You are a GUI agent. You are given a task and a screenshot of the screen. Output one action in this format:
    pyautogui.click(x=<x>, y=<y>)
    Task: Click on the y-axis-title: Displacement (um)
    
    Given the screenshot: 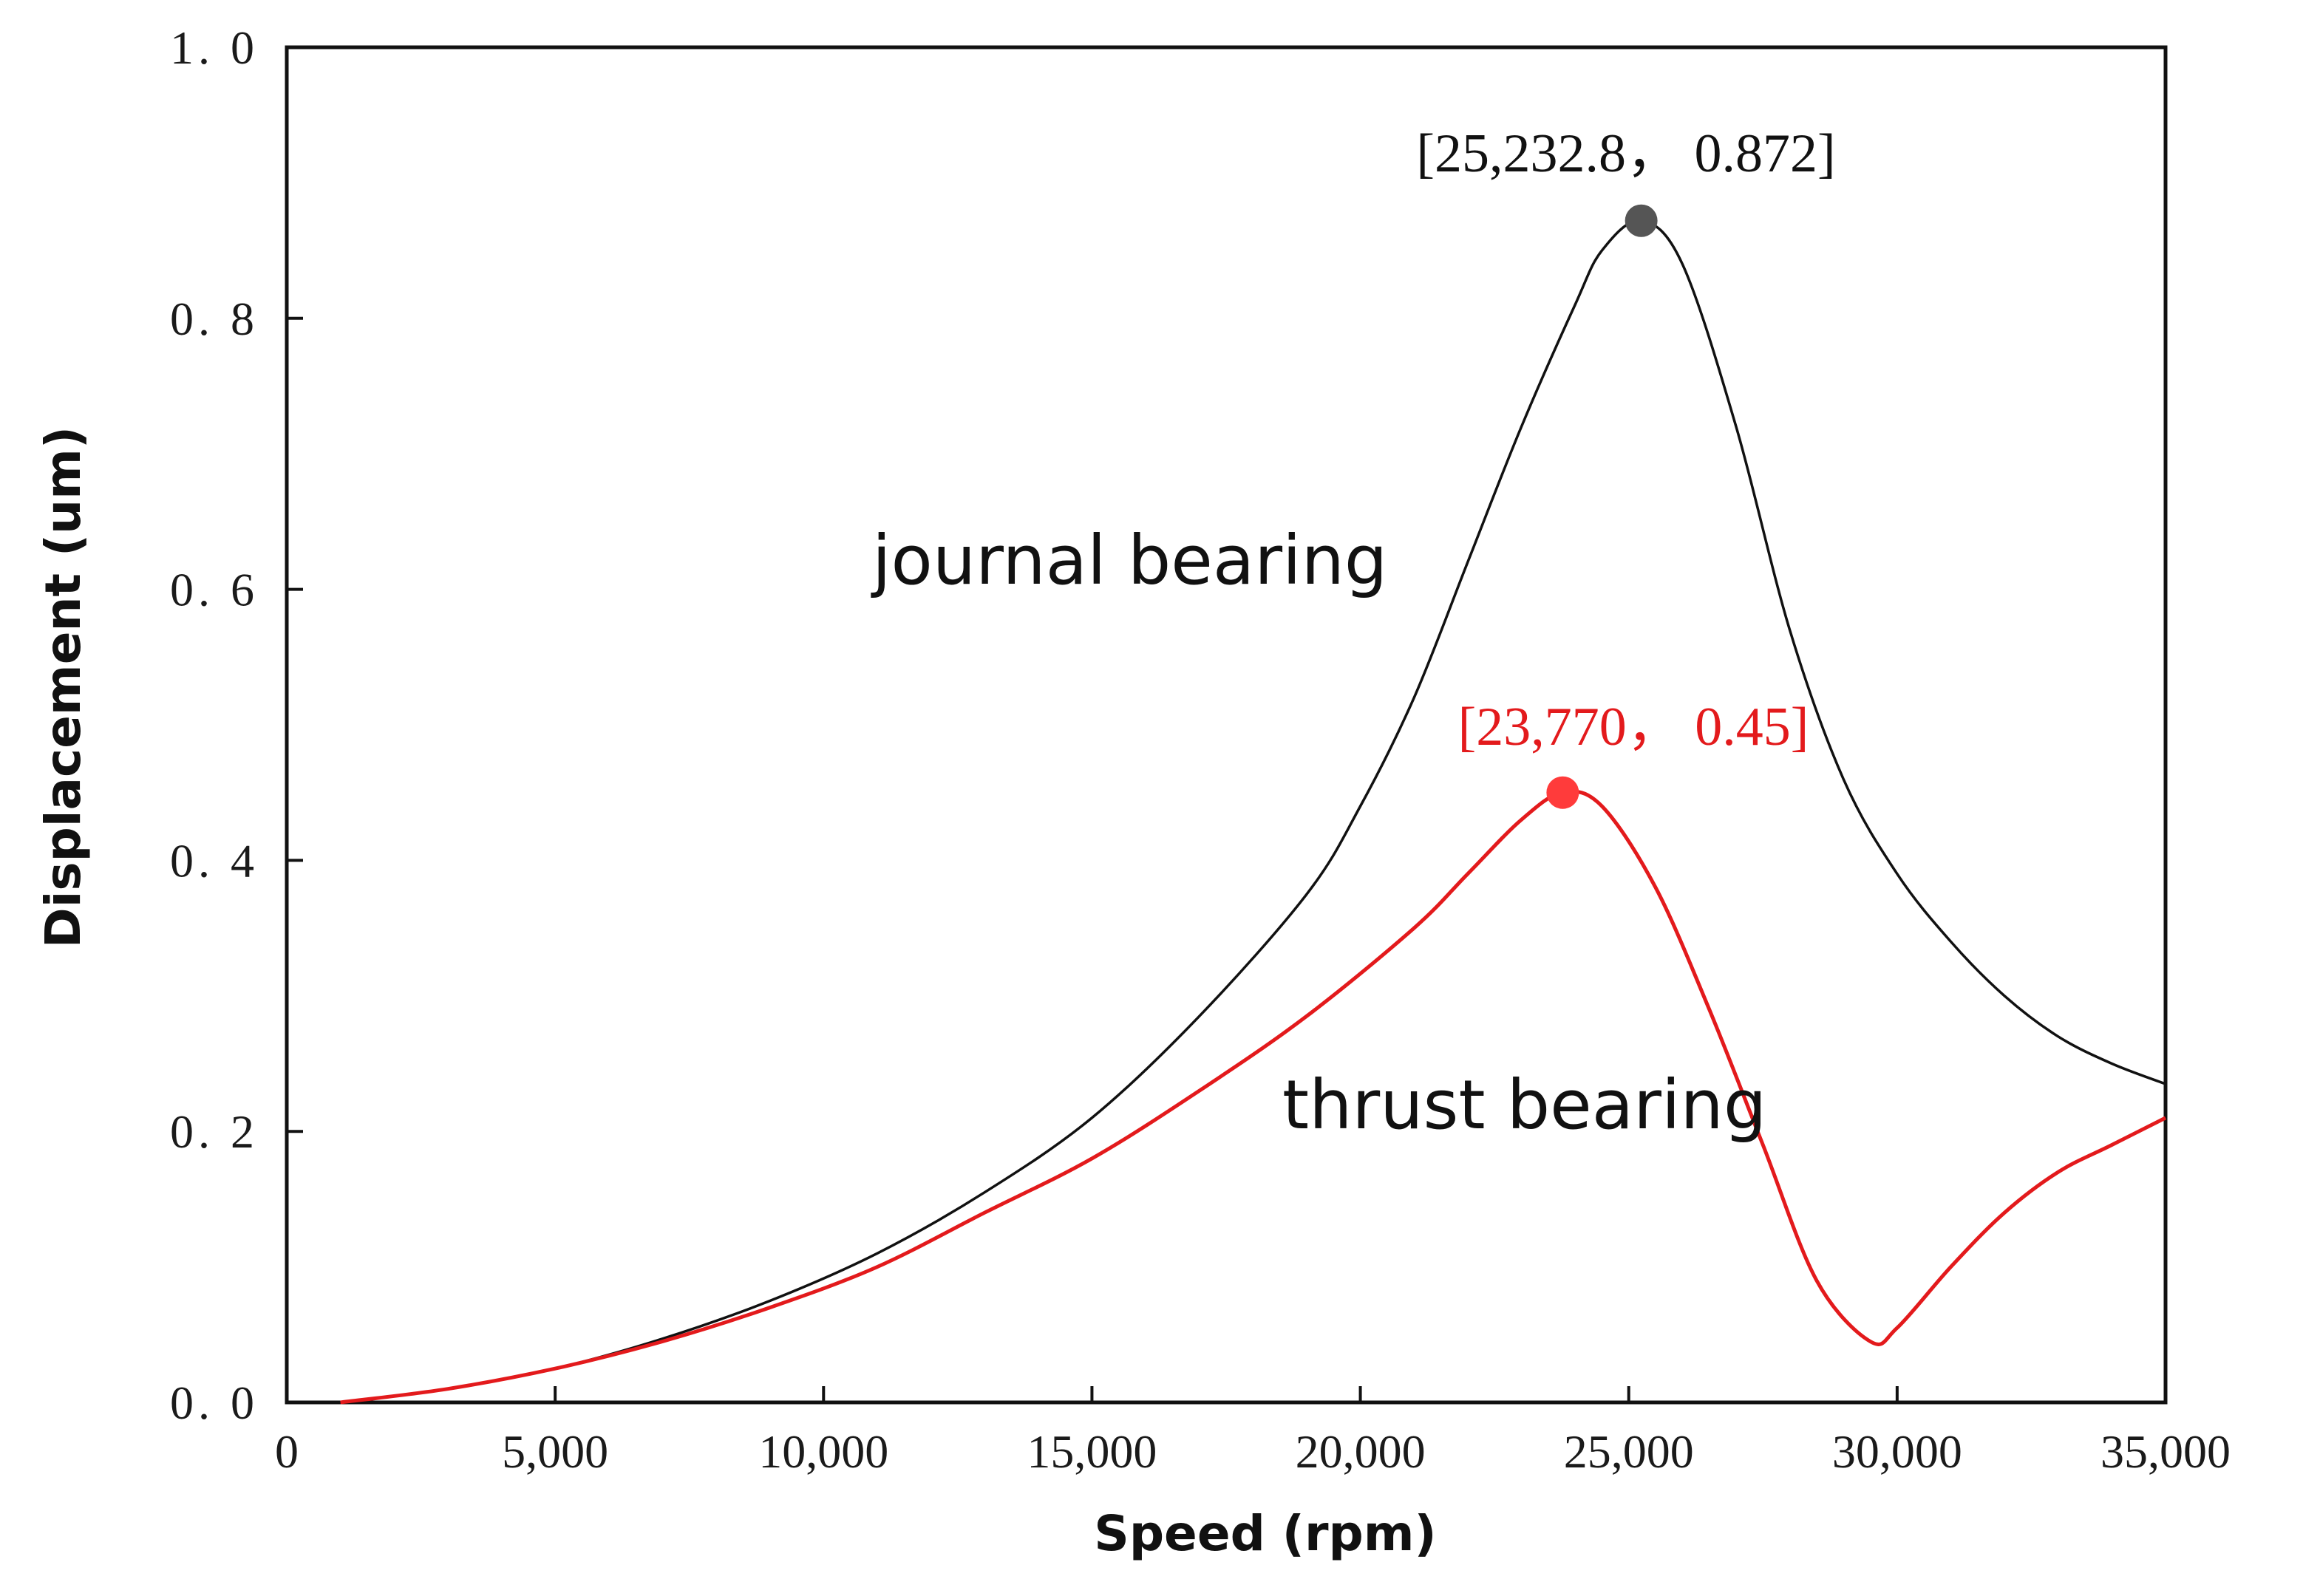 What is the action you would take?
    pyautogui.click(x=64, y=687)
    